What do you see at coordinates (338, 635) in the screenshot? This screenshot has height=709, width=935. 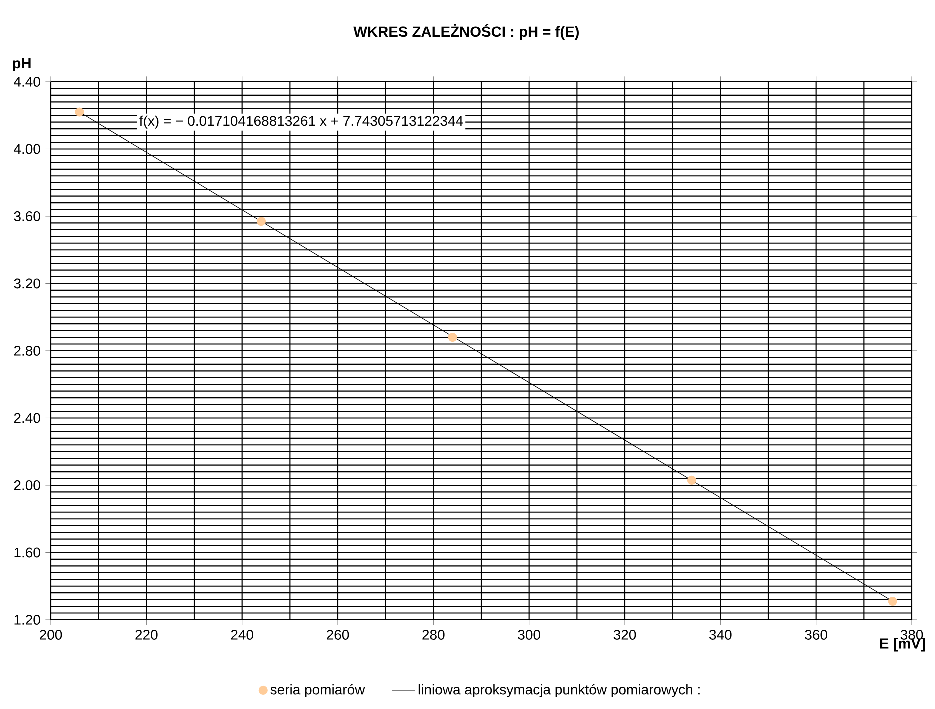 I see `x-tick-label: 260` at bounding box center [338, 635].